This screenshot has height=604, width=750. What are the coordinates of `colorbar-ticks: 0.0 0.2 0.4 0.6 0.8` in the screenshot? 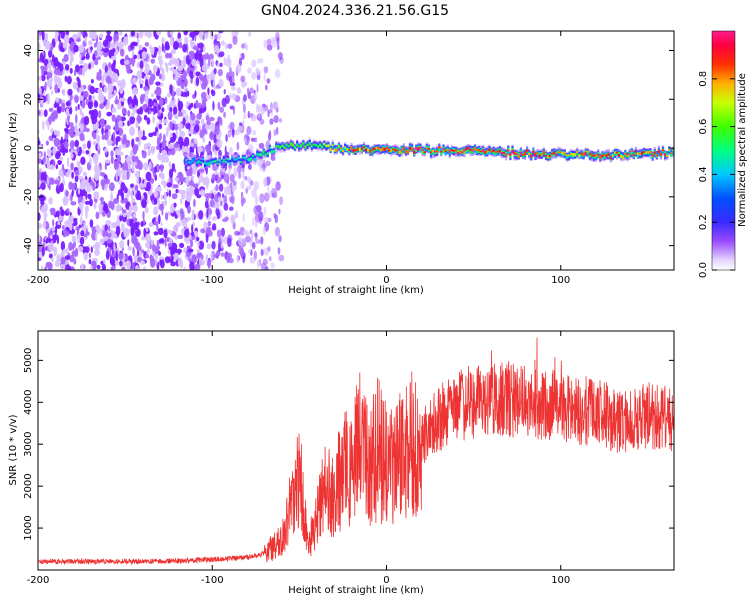 It's located at (716, 174).